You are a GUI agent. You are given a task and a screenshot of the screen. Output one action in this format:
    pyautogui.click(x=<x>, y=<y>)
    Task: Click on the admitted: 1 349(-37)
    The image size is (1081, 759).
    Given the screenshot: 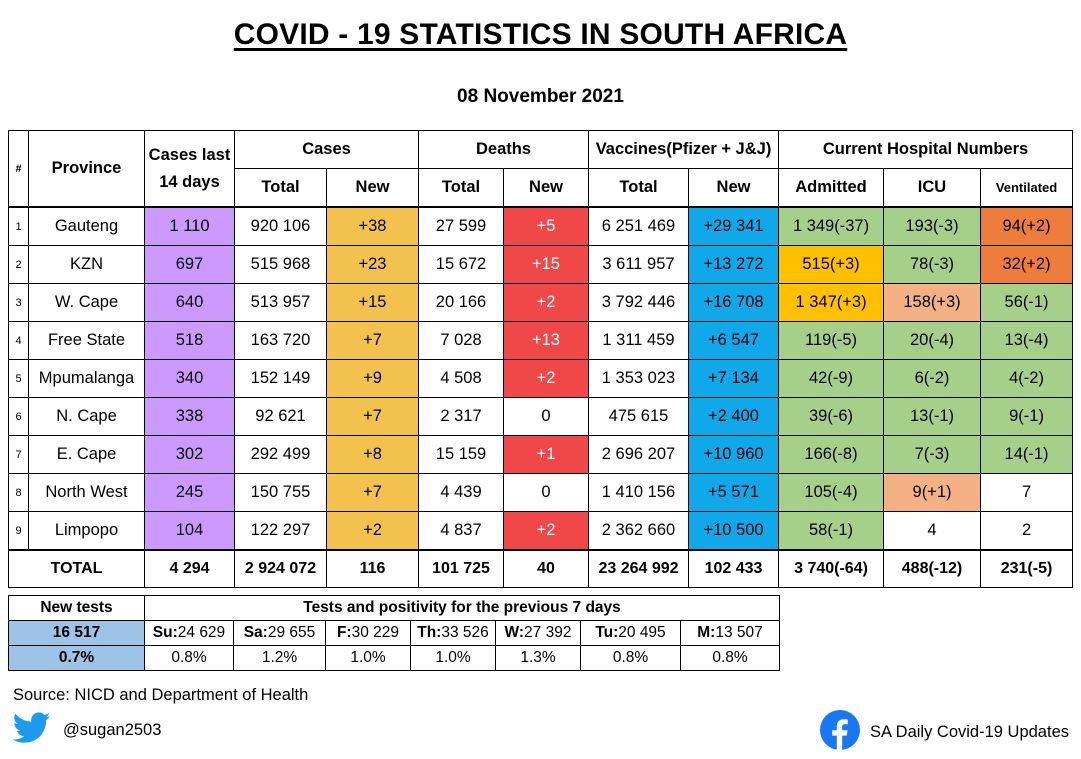 What is the action you would take?
    pyautogui.click(x=831, y=226)
    